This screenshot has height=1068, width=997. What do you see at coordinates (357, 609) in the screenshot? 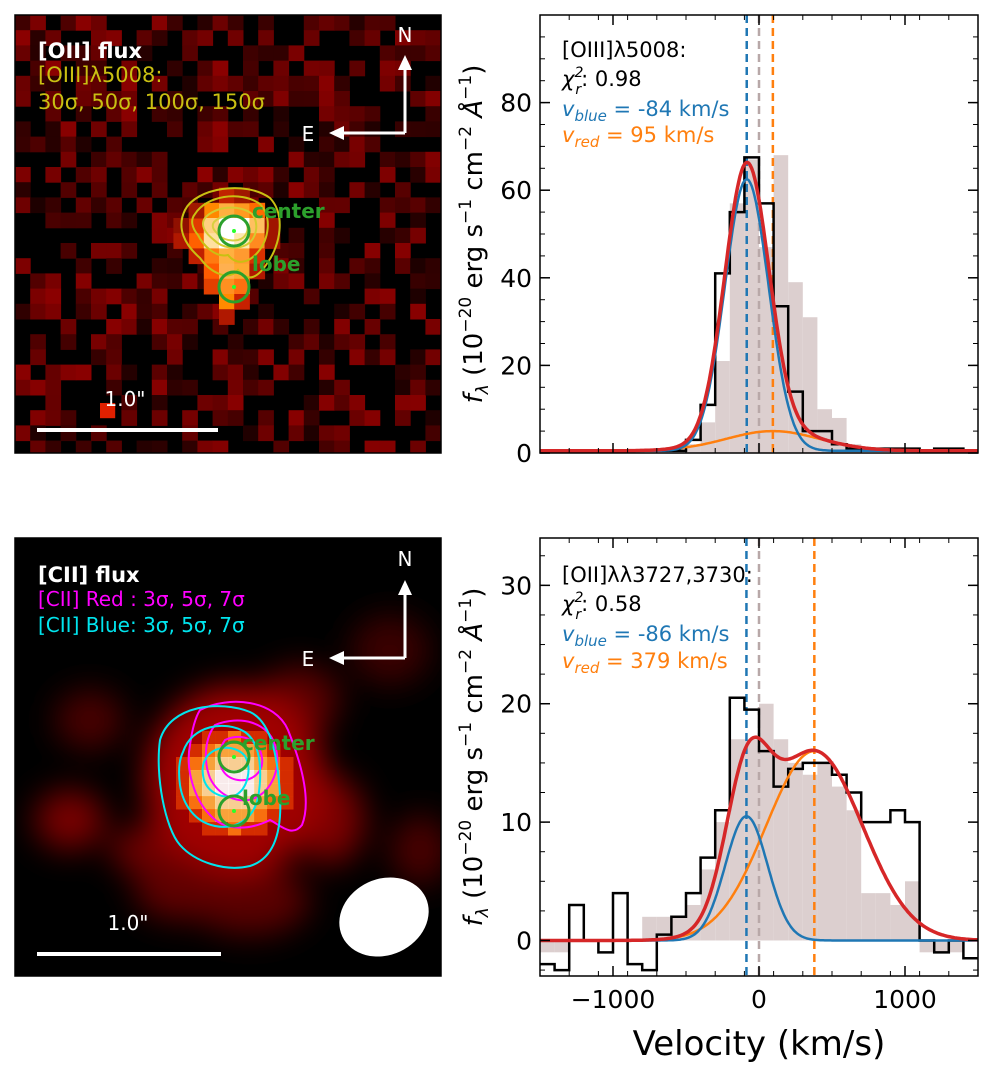
I see `bottom-compass: N E` at bounding box center [357, 609].